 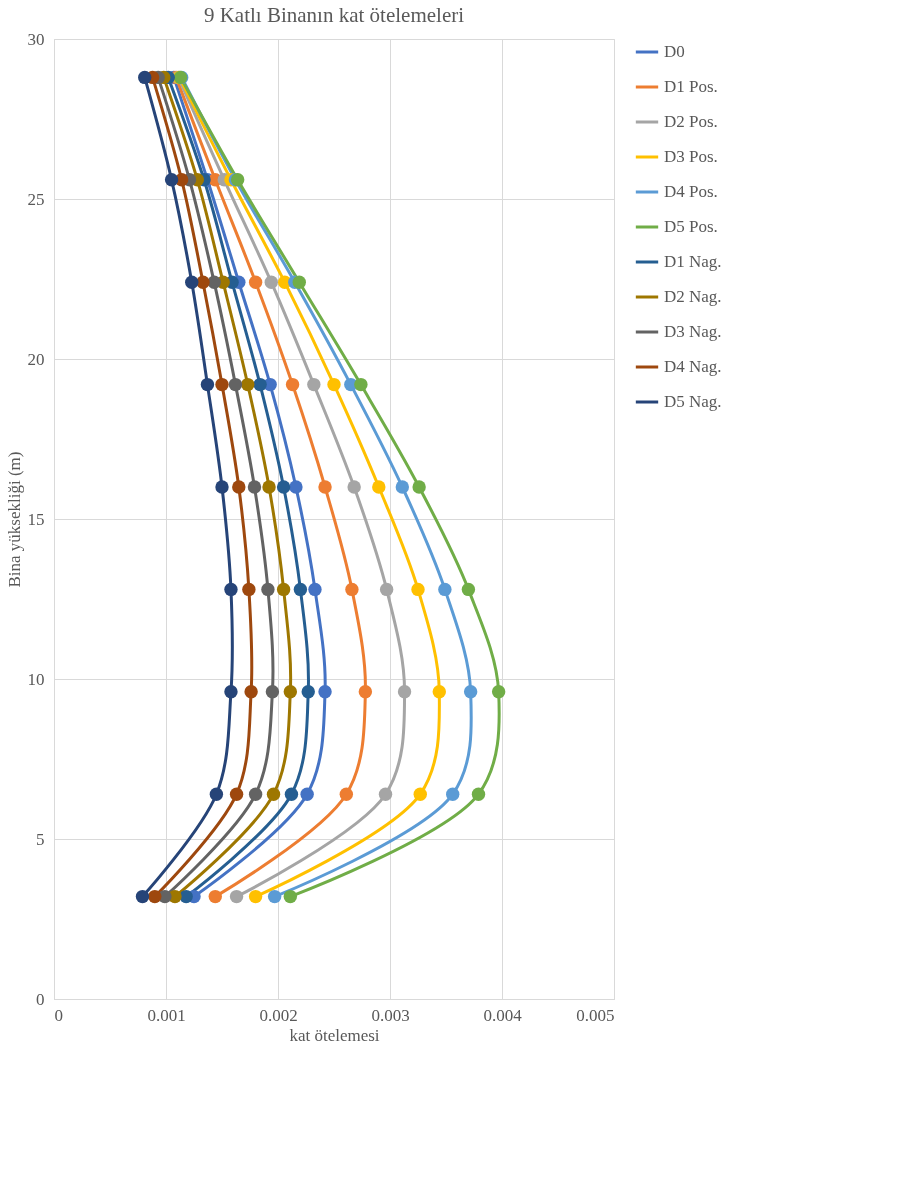 What do you see at coordinates (691, 121) in the screenshot?
I see `legend-label: D2 Pos.` at bounding box center [691, 121].